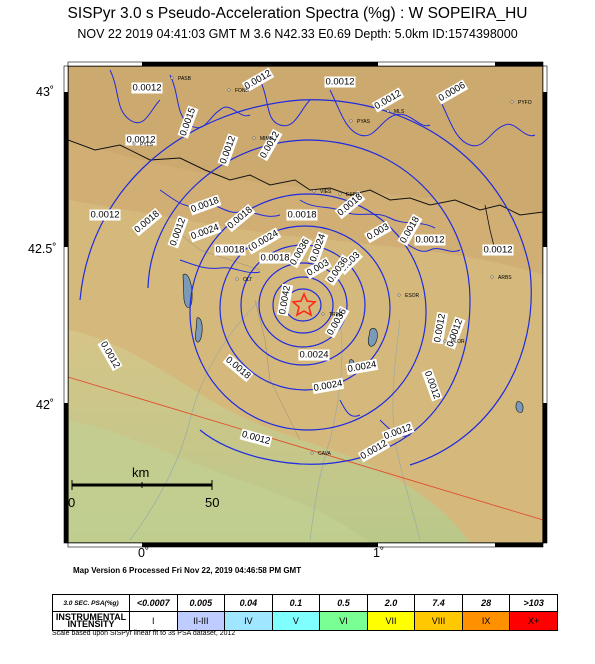  I want to click on legend-intensity-cell: II-III, so click(201, 621).